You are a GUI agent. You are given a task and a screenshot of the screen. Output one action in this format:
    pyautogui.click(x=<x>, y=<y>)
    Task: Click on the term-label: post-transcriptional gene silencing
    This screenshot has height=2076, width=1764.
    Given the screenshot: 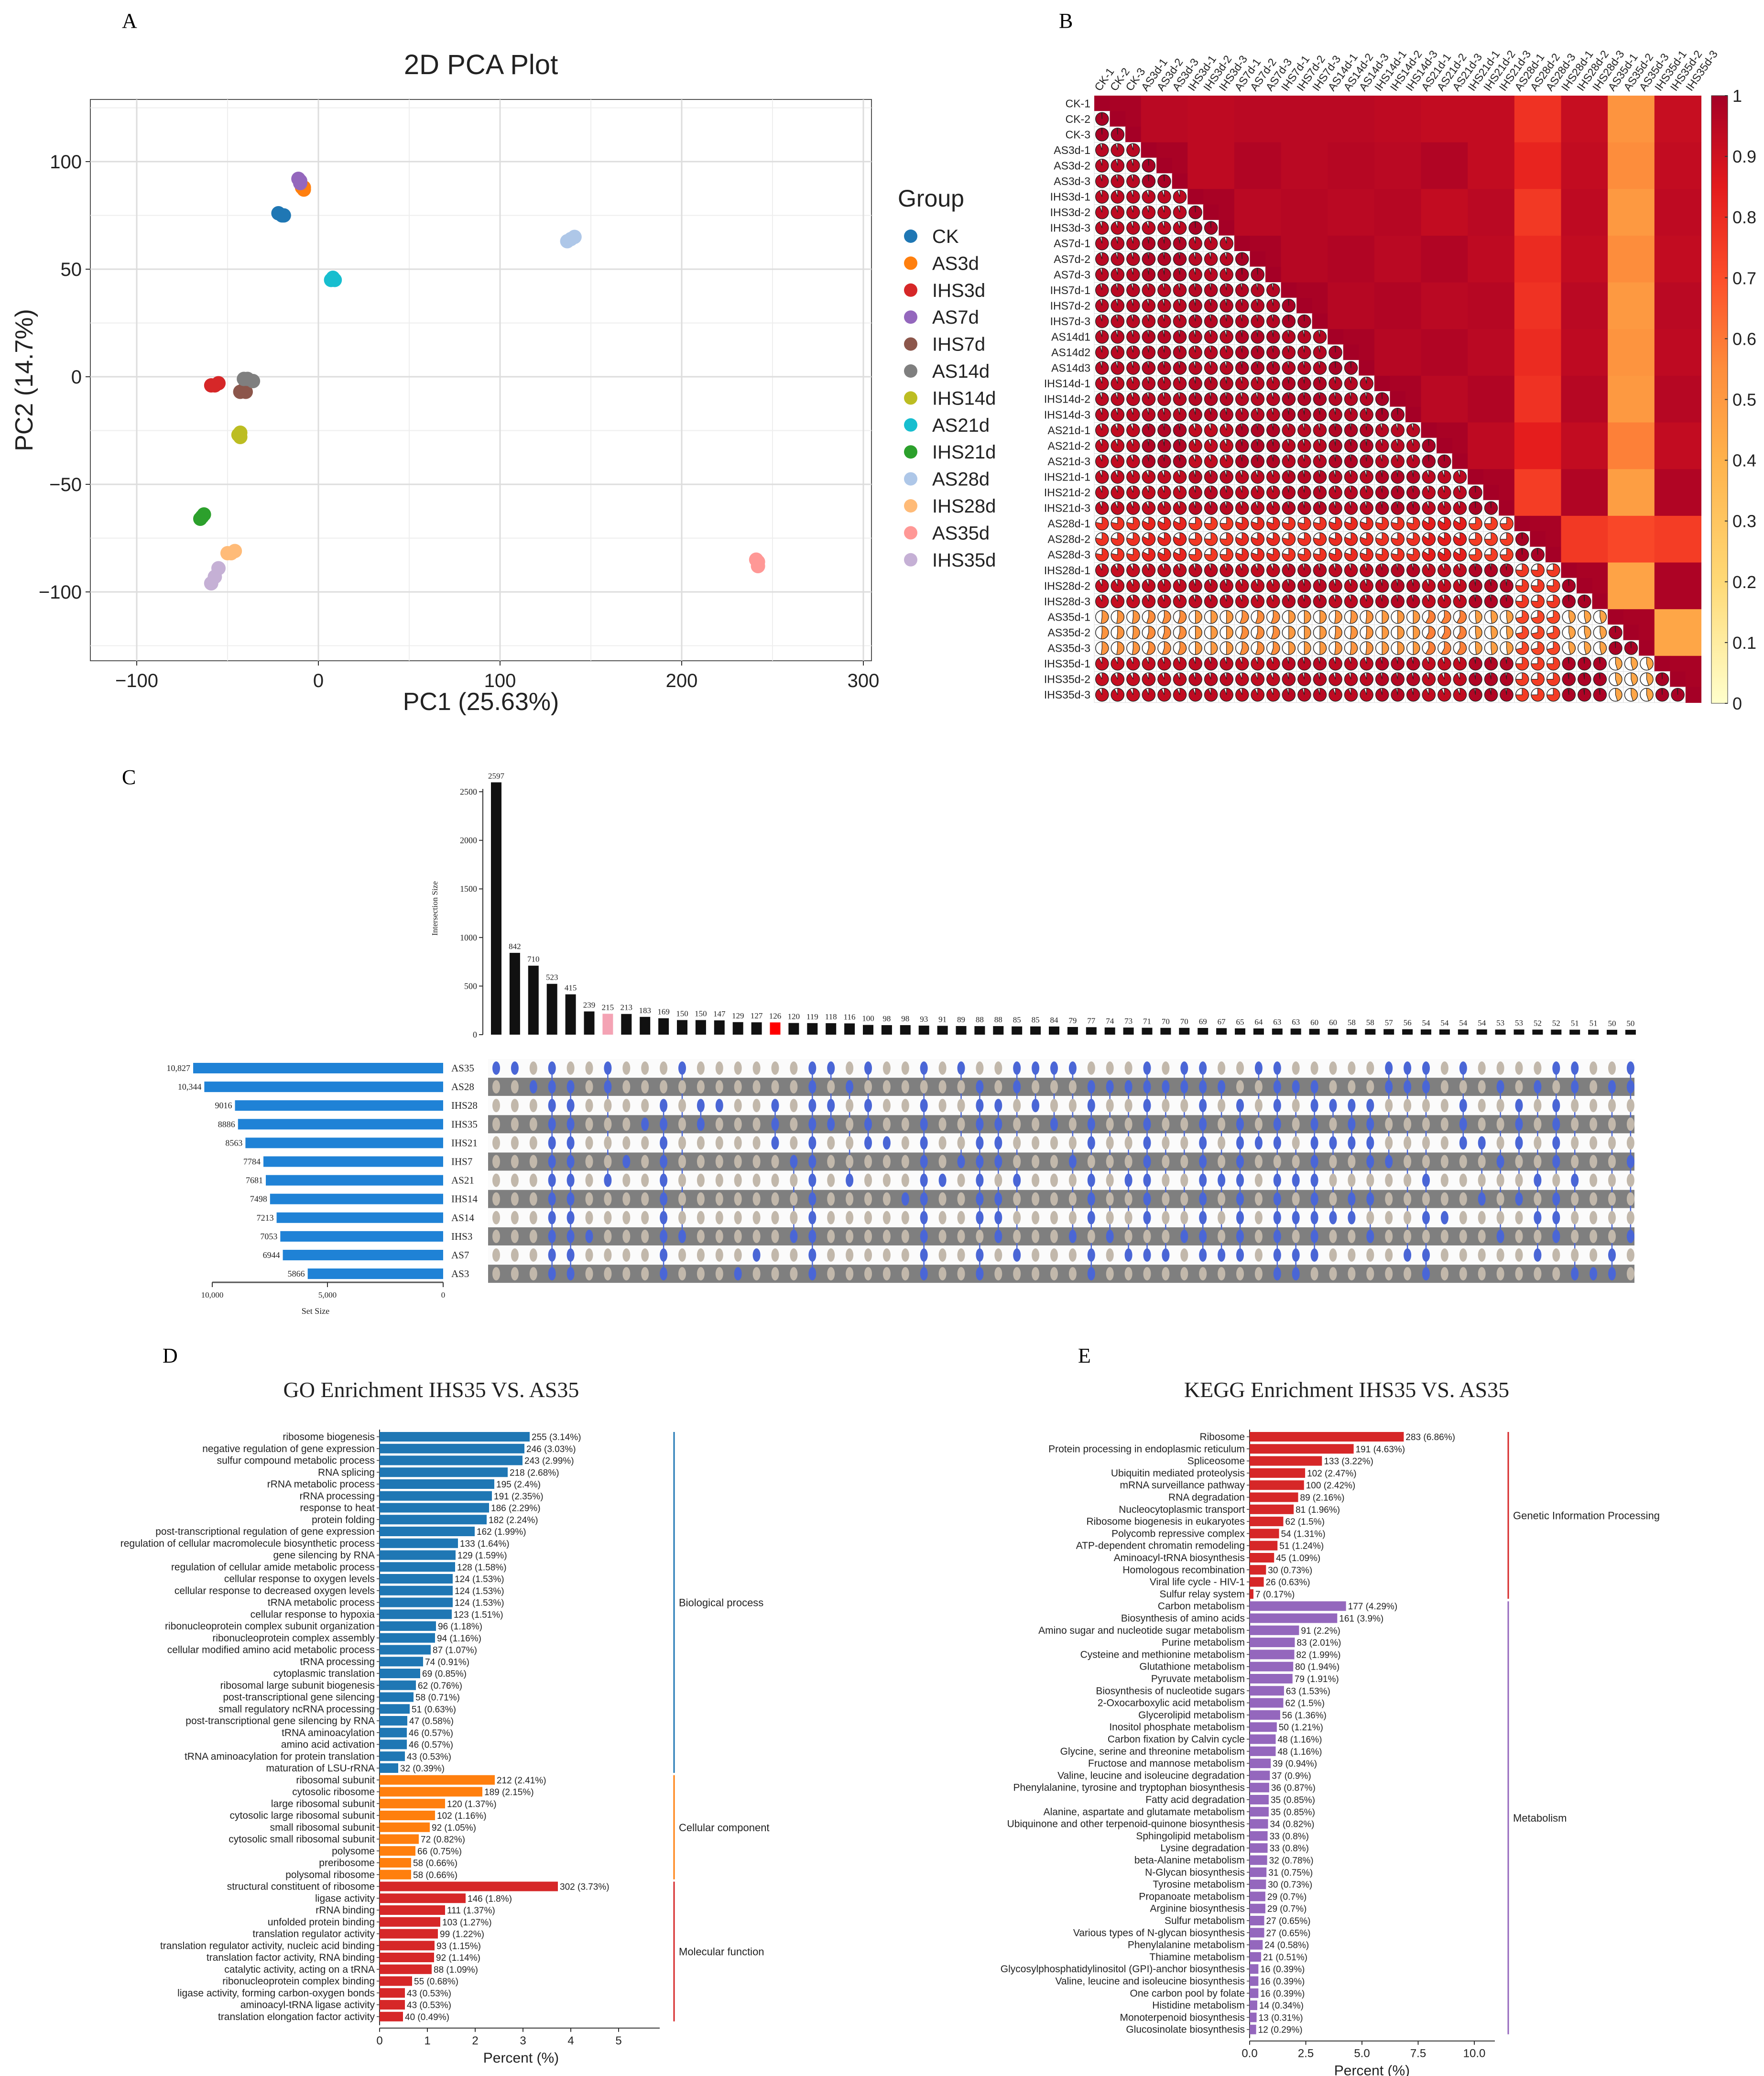 What is the action you would take?
    pyautogui.click(x=299, y=1697)
    